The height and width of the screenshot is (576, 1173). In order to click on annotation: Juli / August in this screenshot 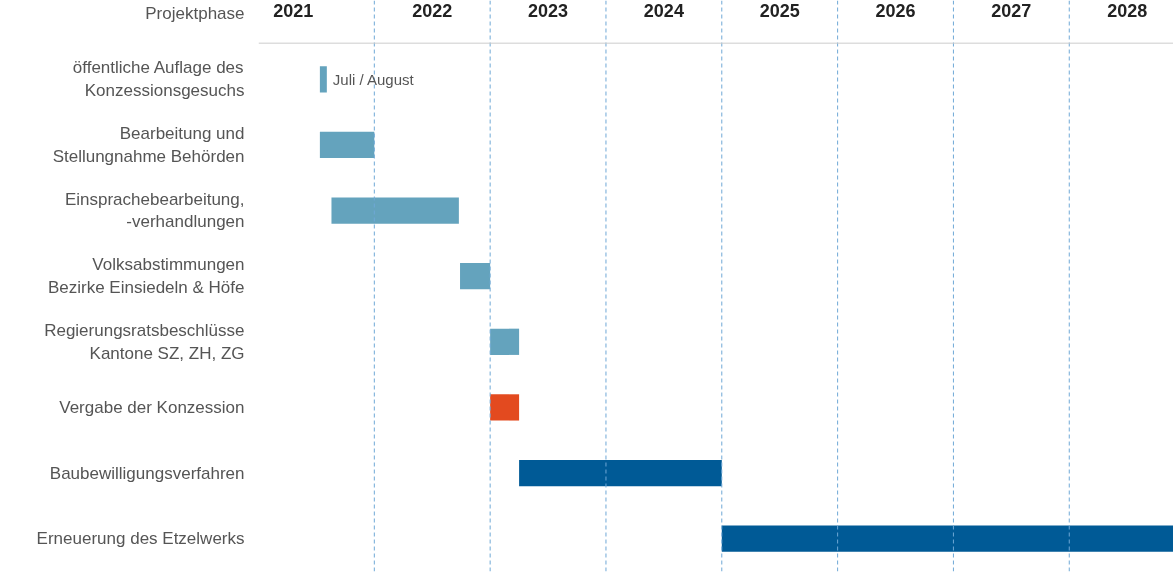, I will do `click(373, 79)`.